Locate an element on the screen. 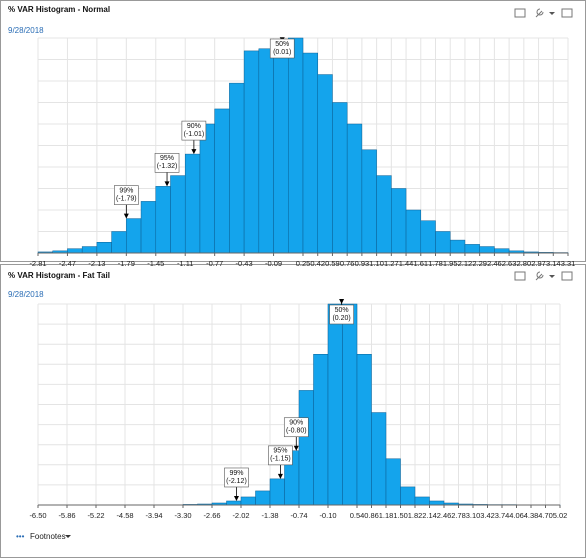 The image size is (587, 560). x-tick-label: -1.38 is located at coordinates (269, 515).